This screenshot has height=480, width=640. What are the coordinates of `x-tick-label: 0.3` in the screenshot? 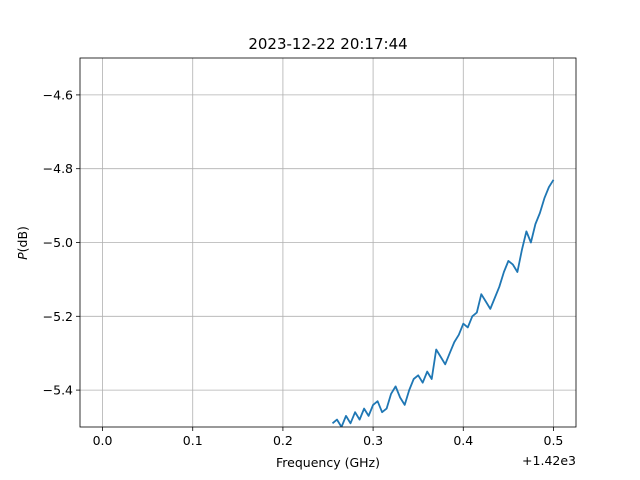 It's located at (373, 440).